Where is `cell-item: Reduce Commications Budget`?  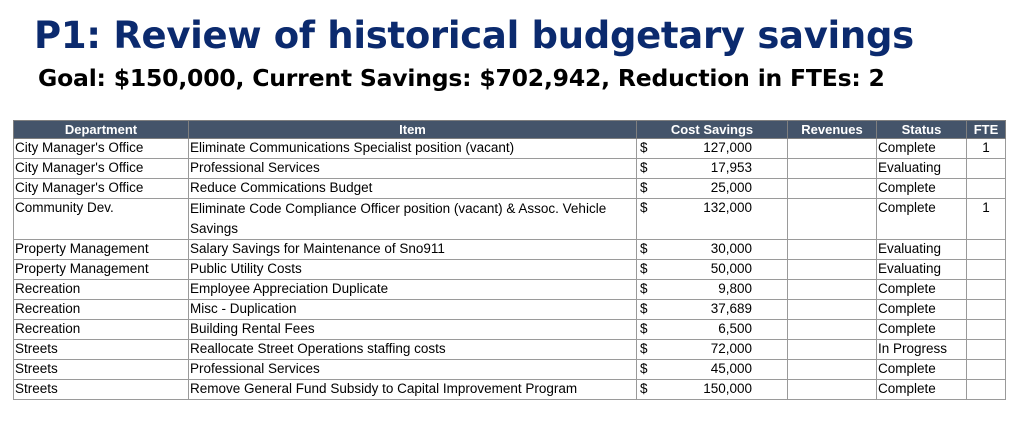 cell-item: Reduce Commications Budget is located at coordinates (412, 188).